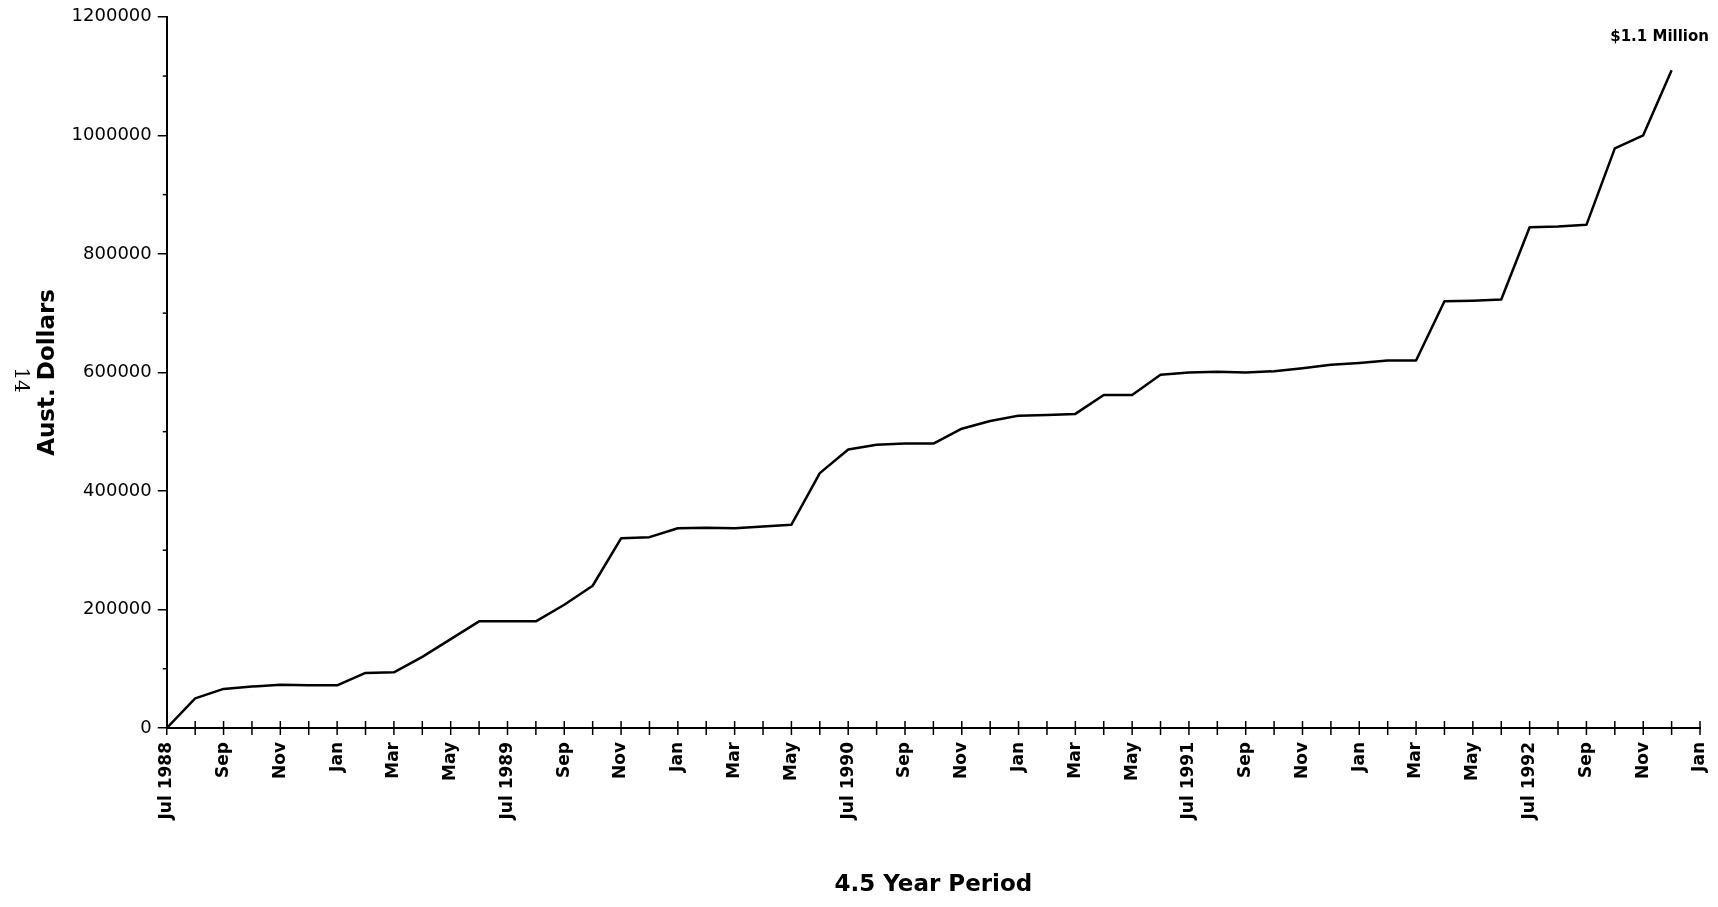  I want to click on x-tick-label: Jul 1991, so click(1187, 781).